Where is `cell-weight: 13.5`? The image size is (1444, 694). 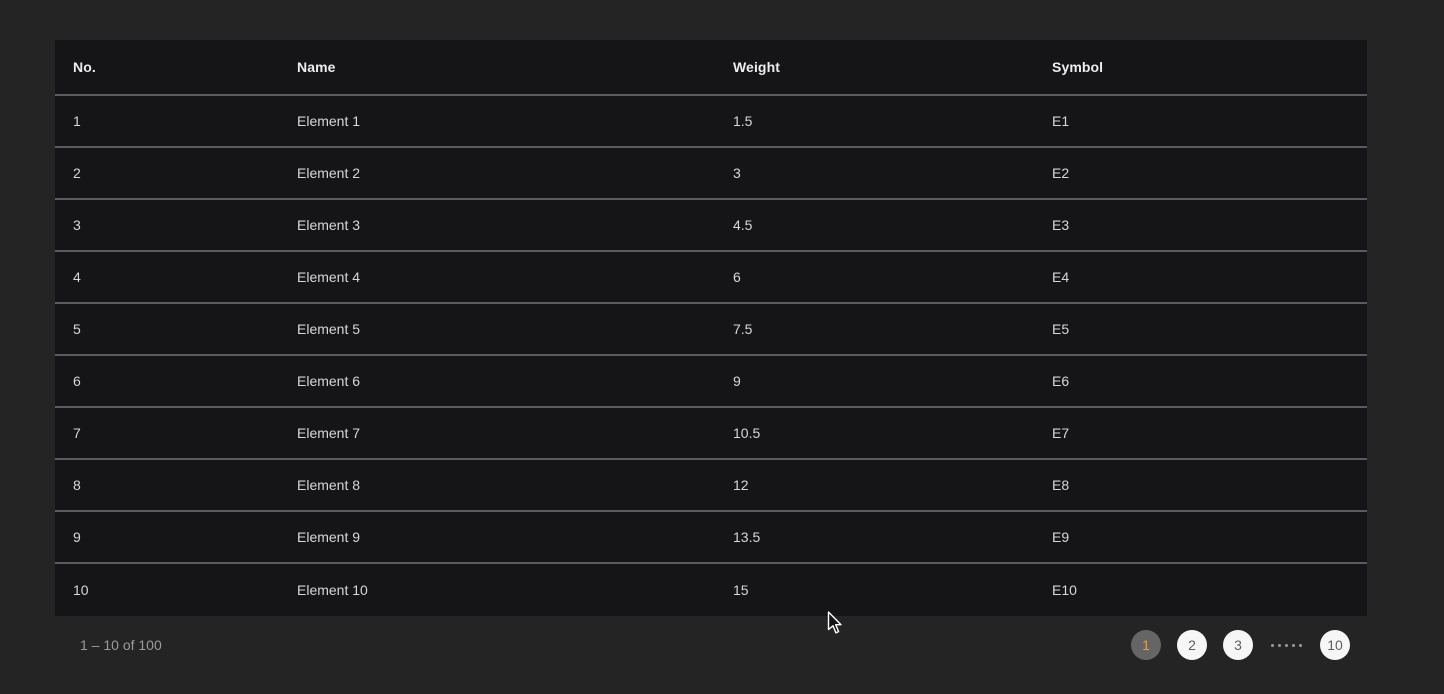
cell-weight: 13.5 is located at coordinates (747, 537).